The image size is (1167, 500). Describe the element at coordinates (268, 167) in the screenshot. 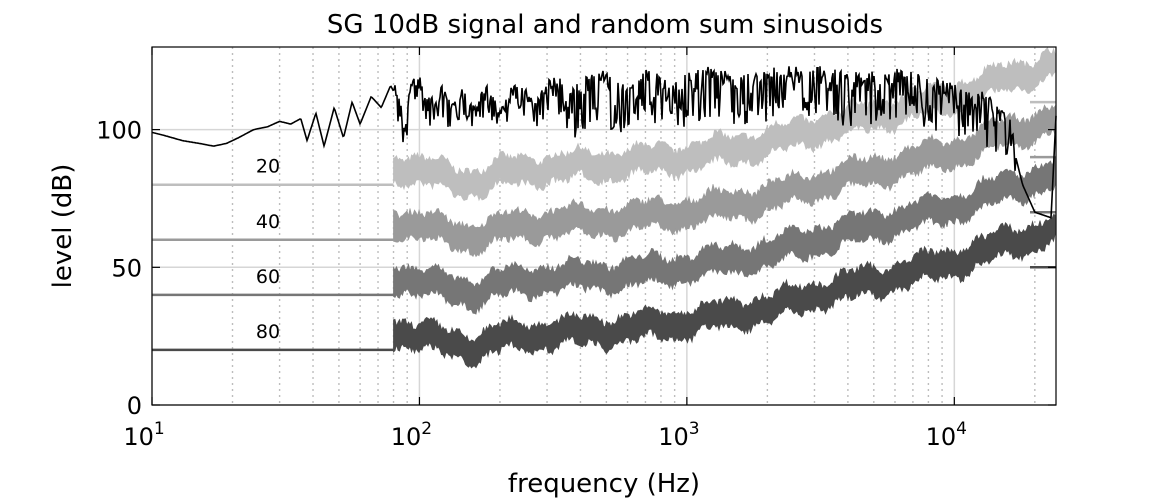

I see `series-label: 20` at that location.